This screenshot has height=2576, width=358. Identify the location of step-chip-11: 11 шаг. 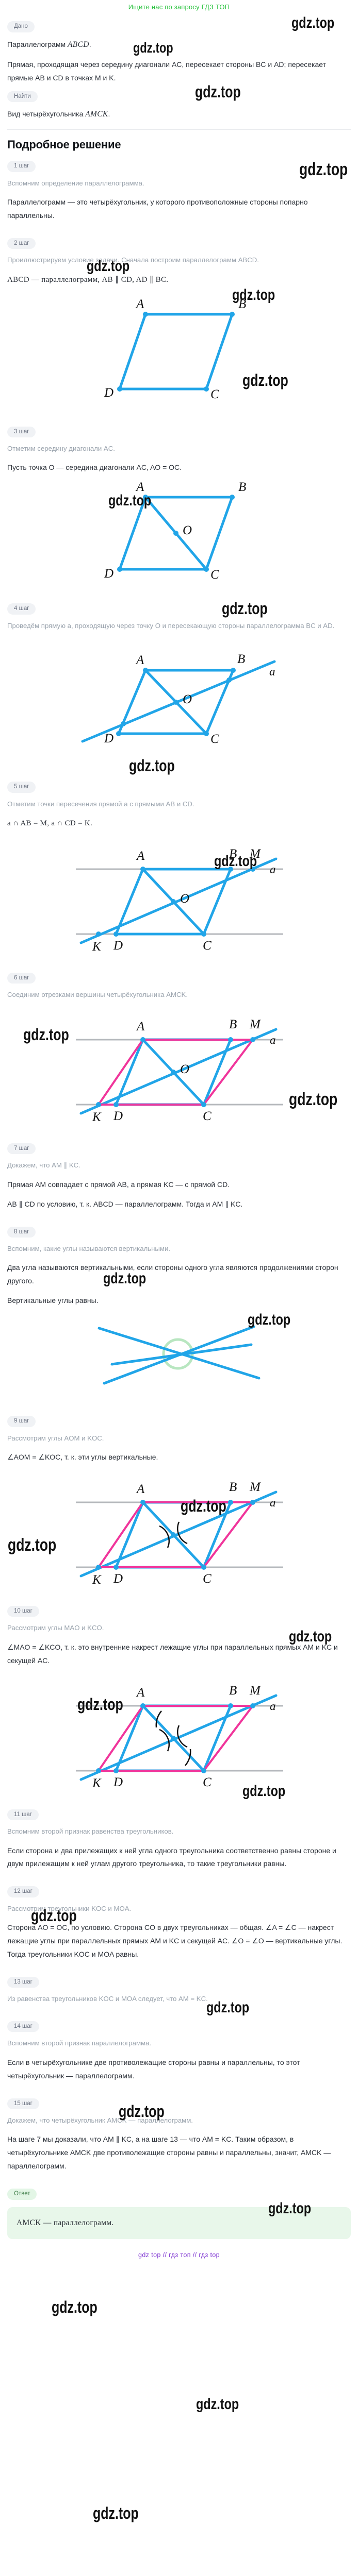
(23, 1815).